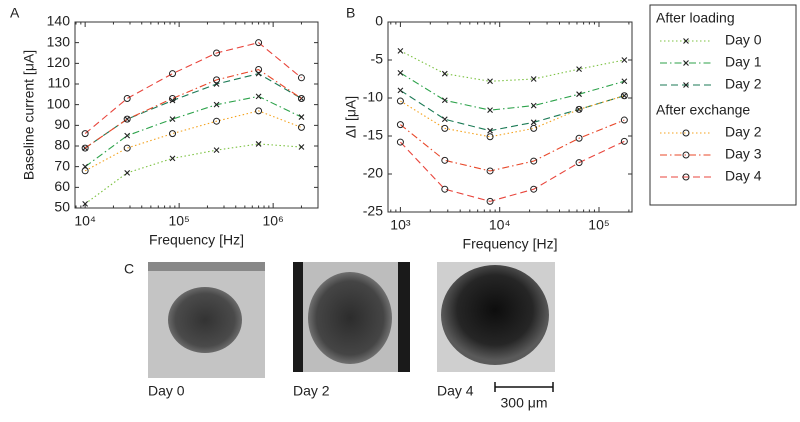  I want to click on scale-bar, so click(524, 387).